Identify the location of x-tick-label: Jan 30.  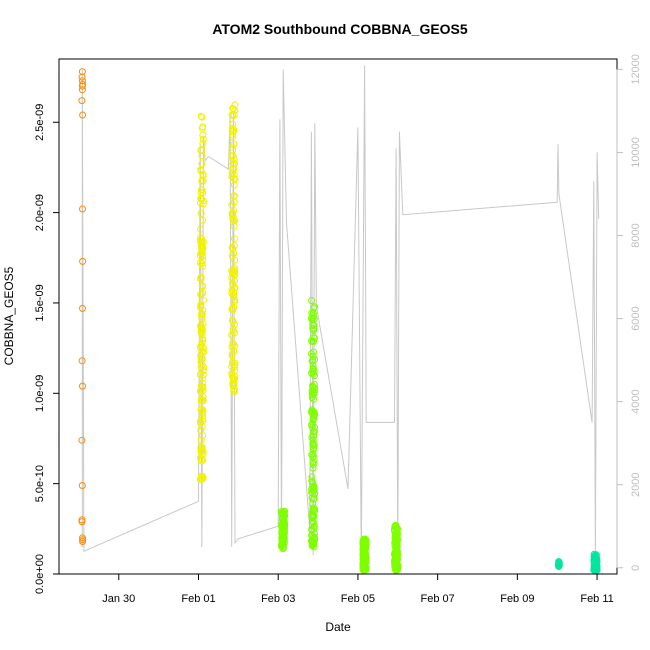
(118, 599).